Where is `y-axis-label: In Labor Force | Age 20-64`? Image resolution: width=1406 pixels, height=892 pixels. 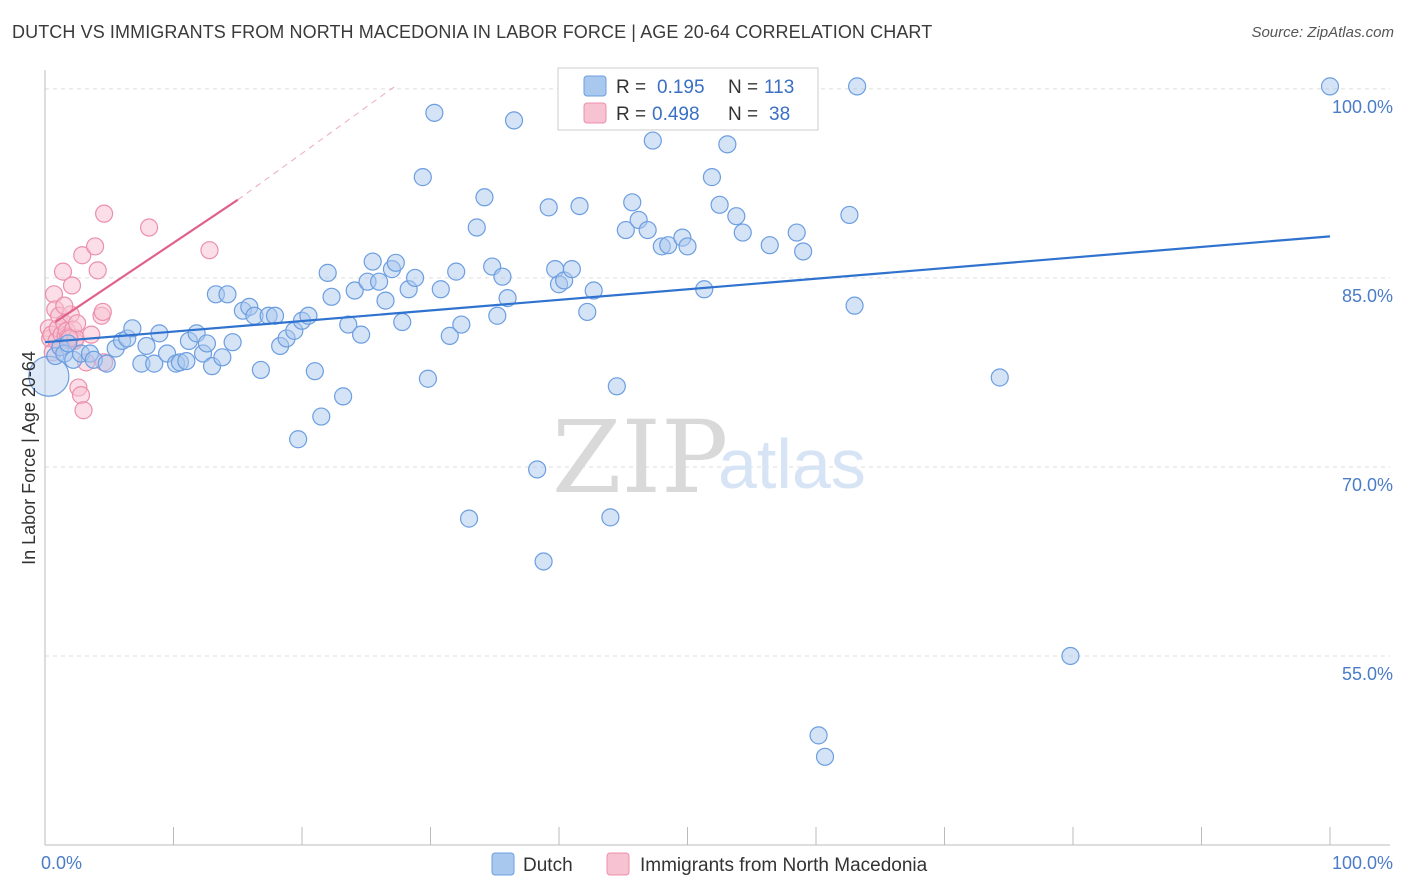
y-axis-label: In Labor Force | Age 20-64 is located at coordinates (29, 458).